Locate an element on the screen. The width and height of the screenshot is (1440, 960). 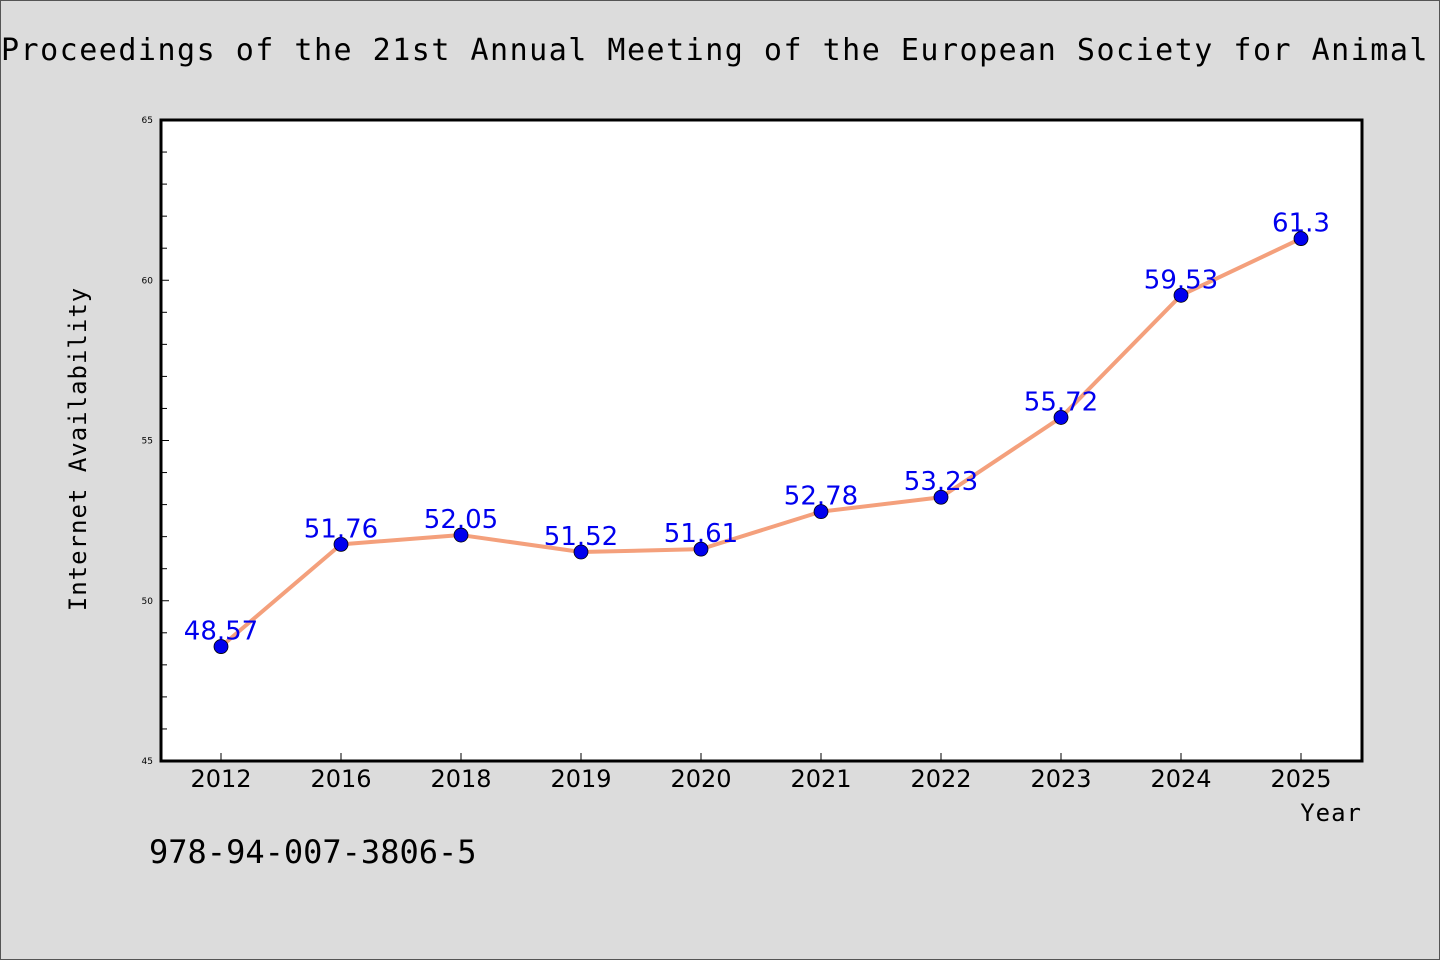
data-label: 51.61 is located at coordinates (701, 534).